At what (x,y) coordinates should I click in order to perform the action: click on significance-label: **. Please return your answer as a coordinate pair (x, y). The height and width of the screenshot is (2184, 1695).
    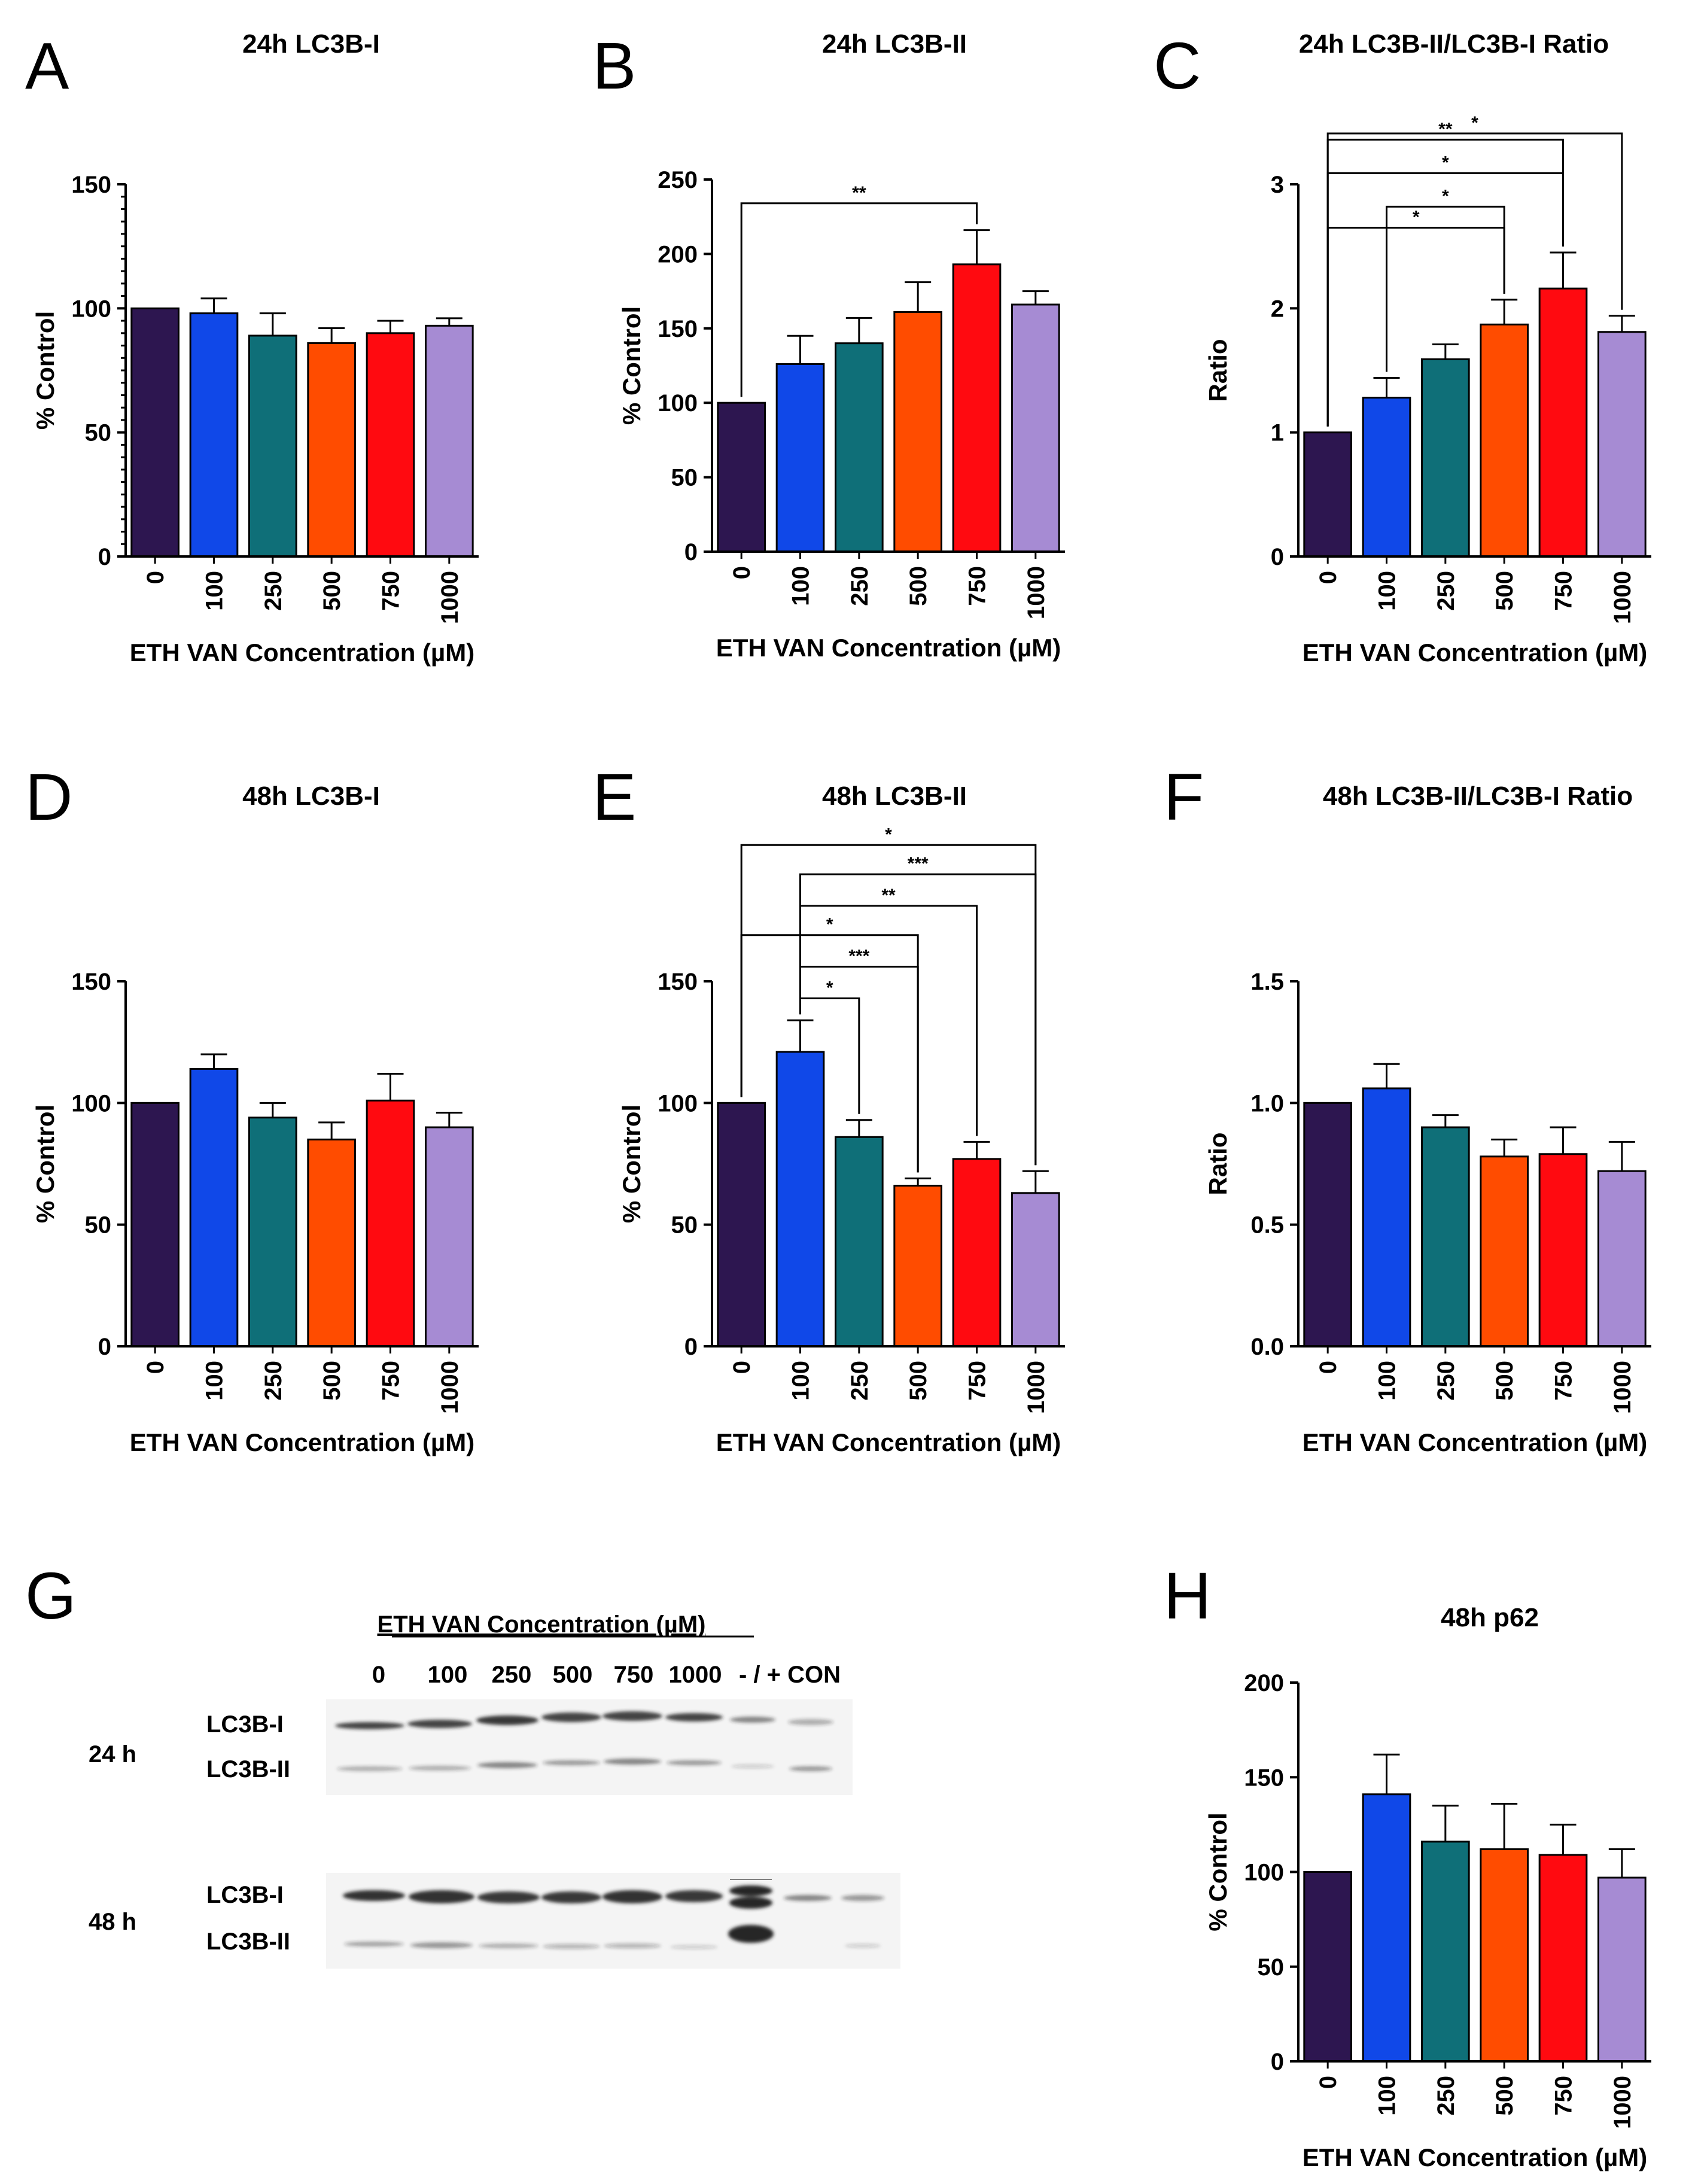
    Looking at the image, I should click on (889, 896).